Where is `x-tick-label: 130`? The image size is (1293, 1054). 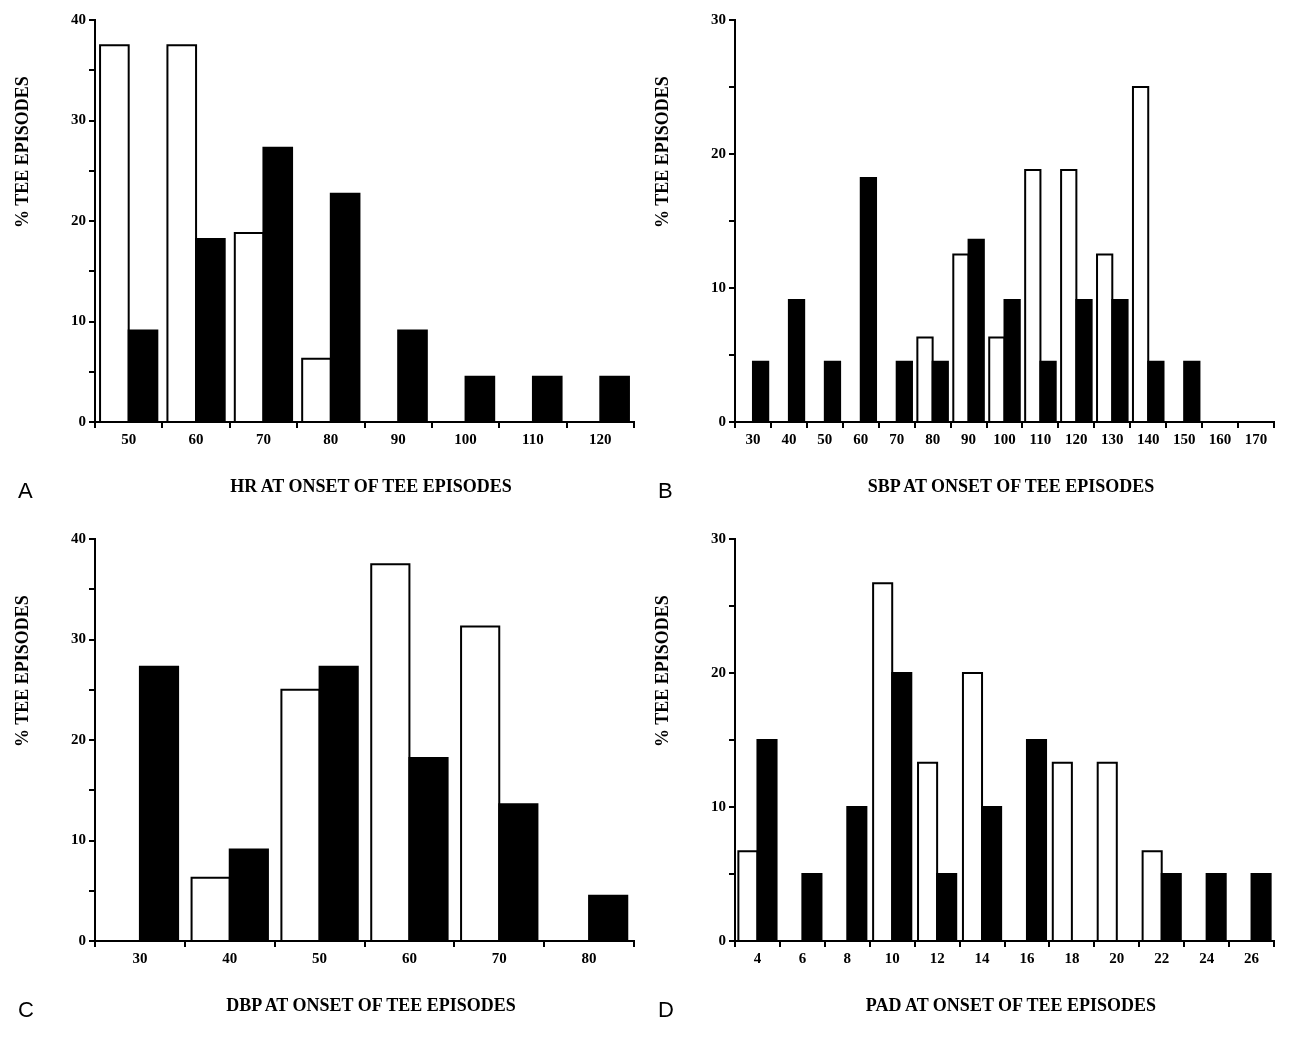 x-tick-label: 130 is located at coordinates (1112, 438).